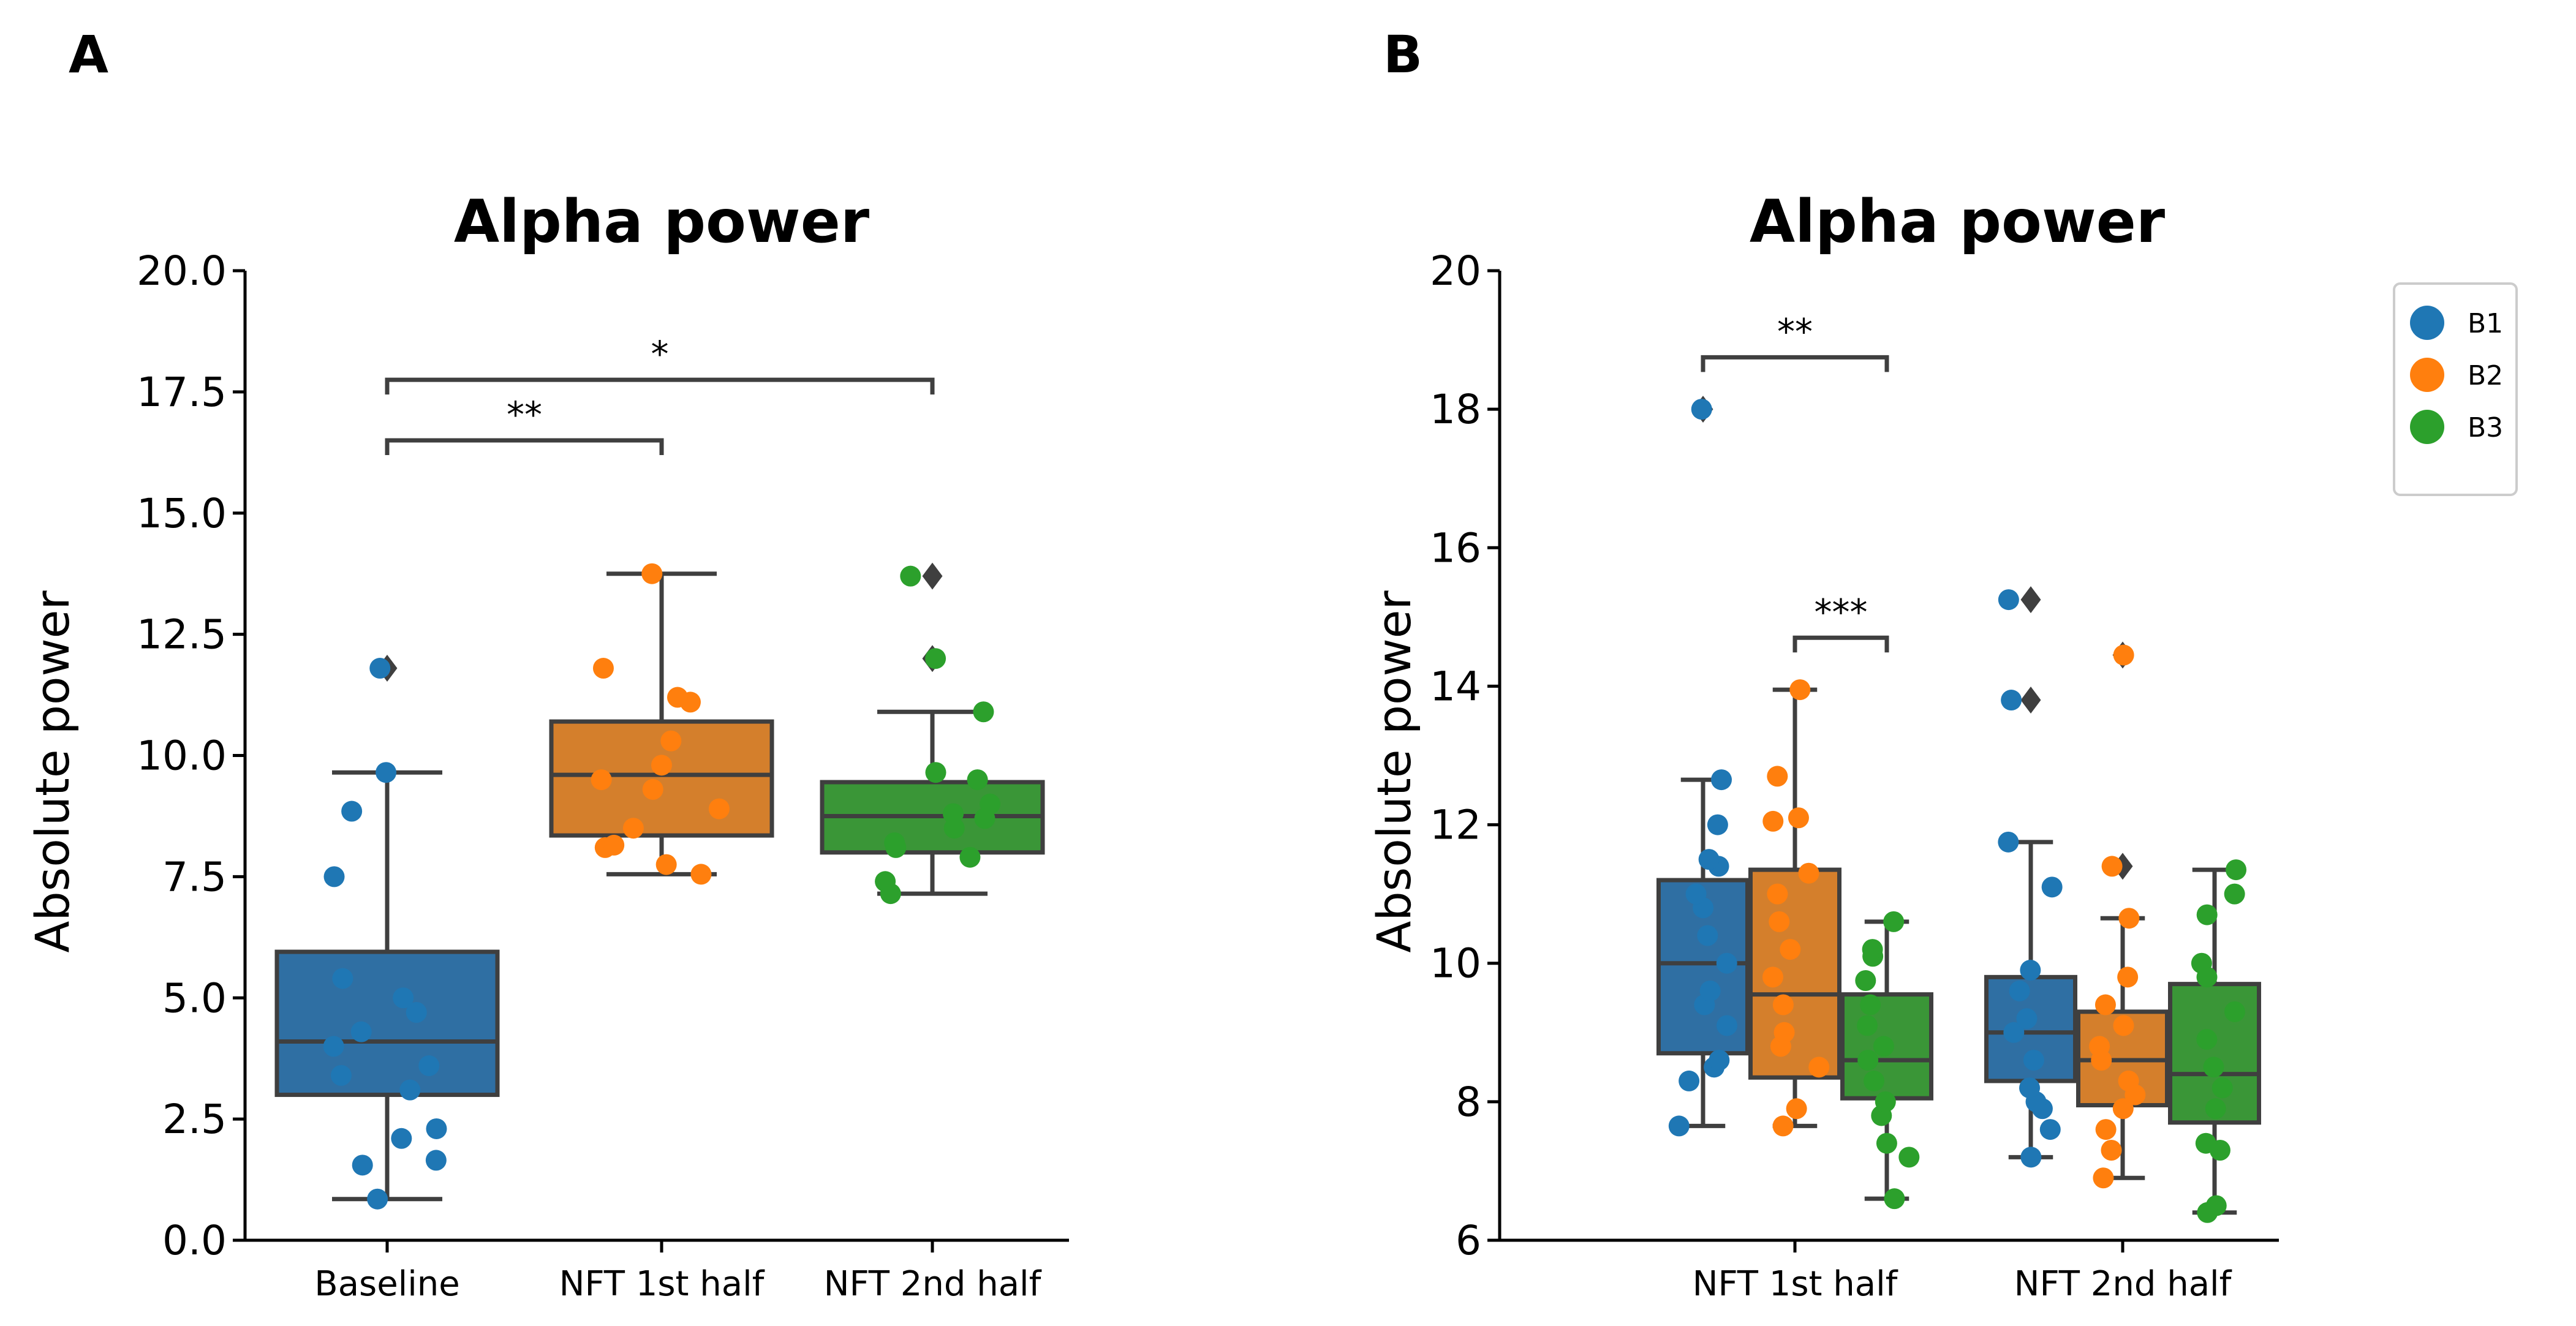 The height and width of the screenshot is (1326, 2576). I want to click on y-tick-label: 12.5, so click(182, 634).